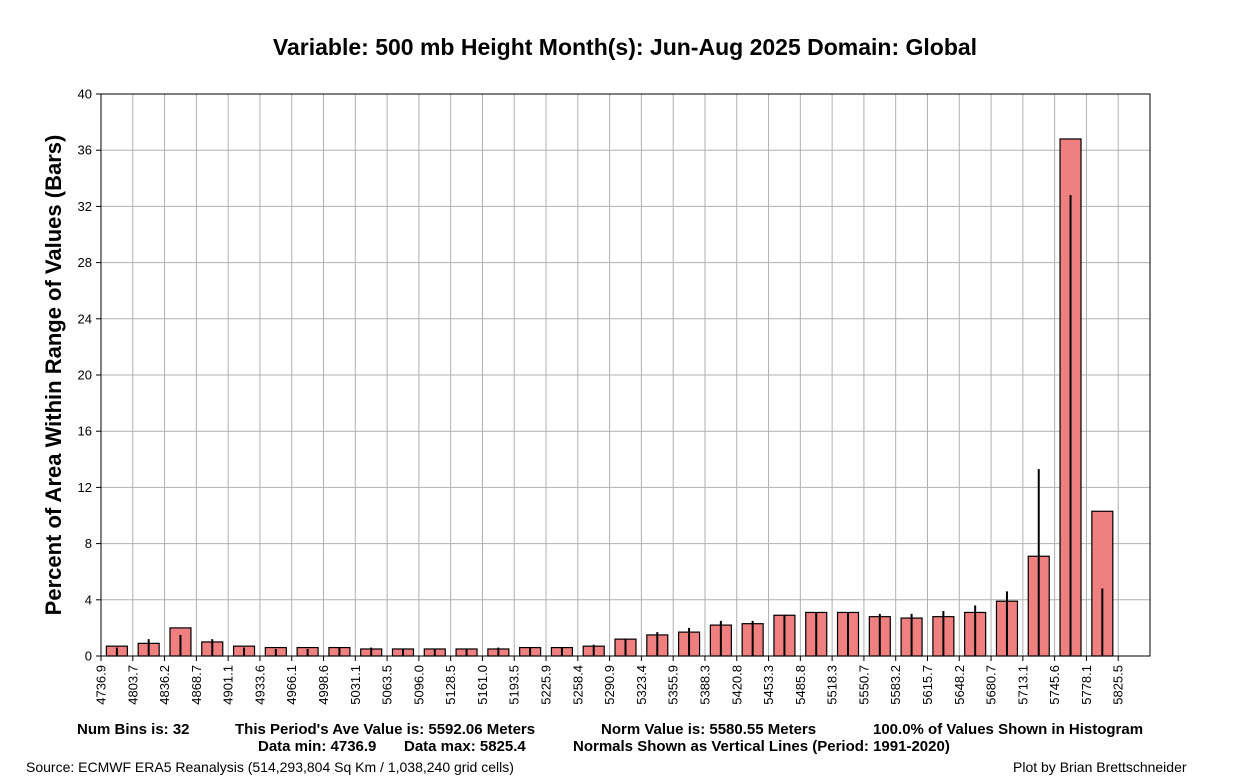 This screenshot has height=780, width=1250. I want to click on y-tick-label: 0, so click(88, 656).